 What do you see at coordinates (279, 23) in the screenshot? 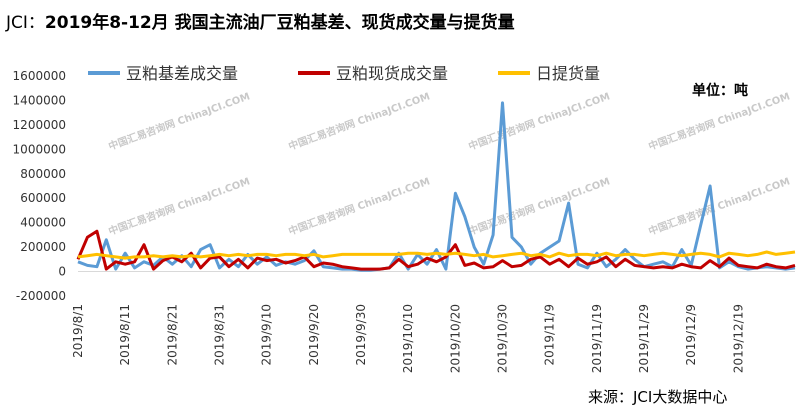
I see `title-main: 2019年8-12月 我国主流油厂豆粕基差、现货成交量与提货量` at bounding box center [279, 23].